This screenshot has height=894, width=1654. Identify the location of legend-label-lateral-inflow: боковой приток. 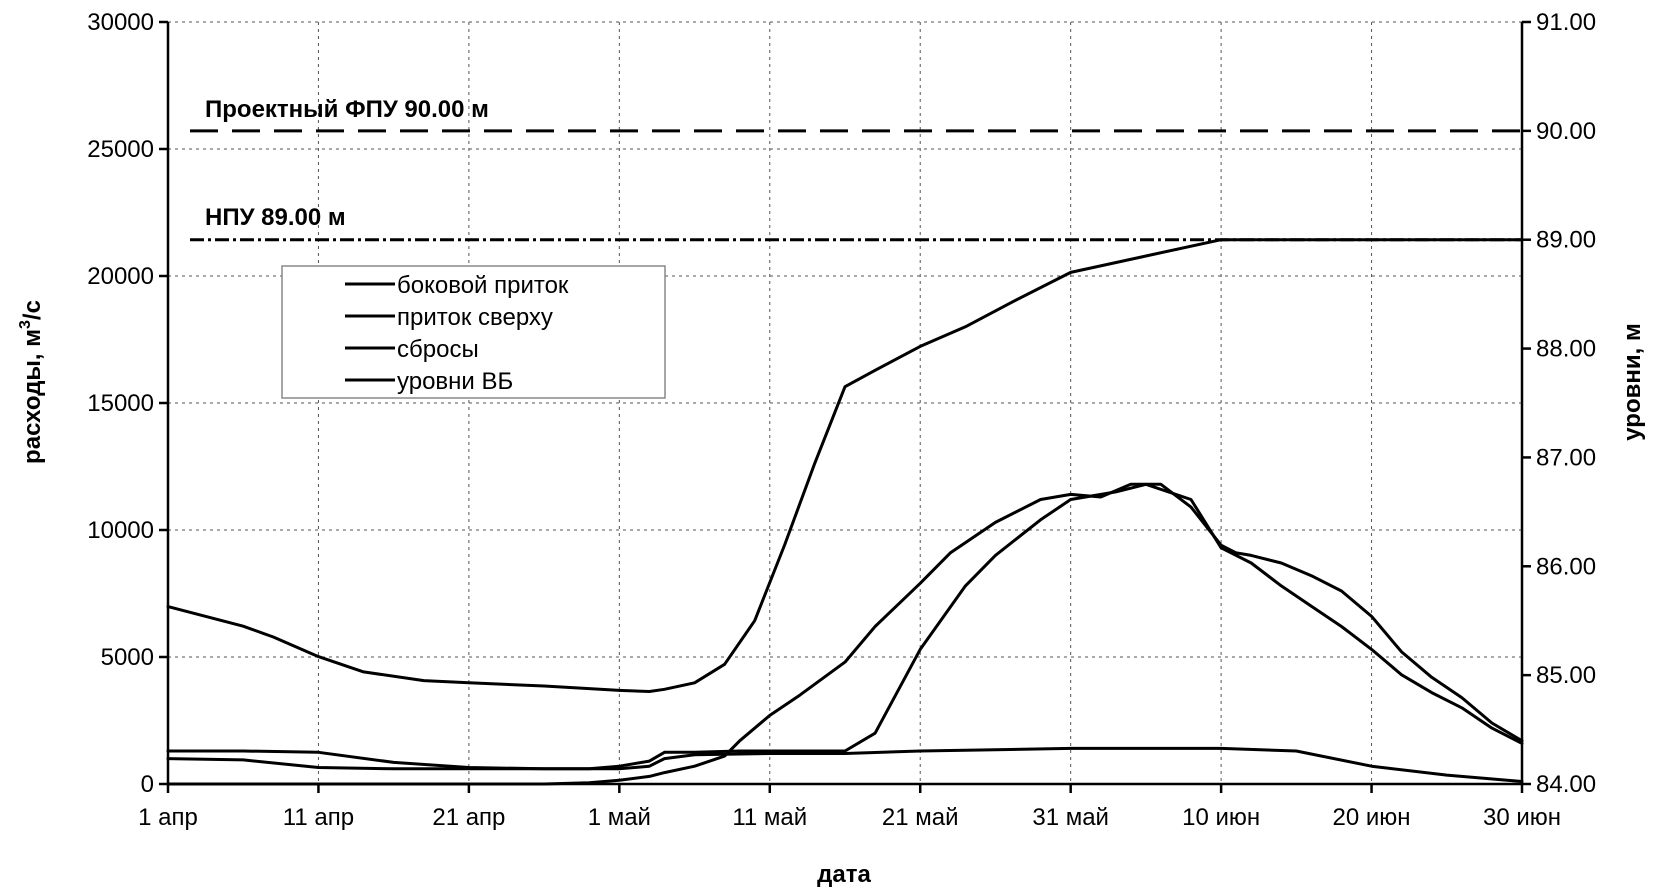
(483, 285).